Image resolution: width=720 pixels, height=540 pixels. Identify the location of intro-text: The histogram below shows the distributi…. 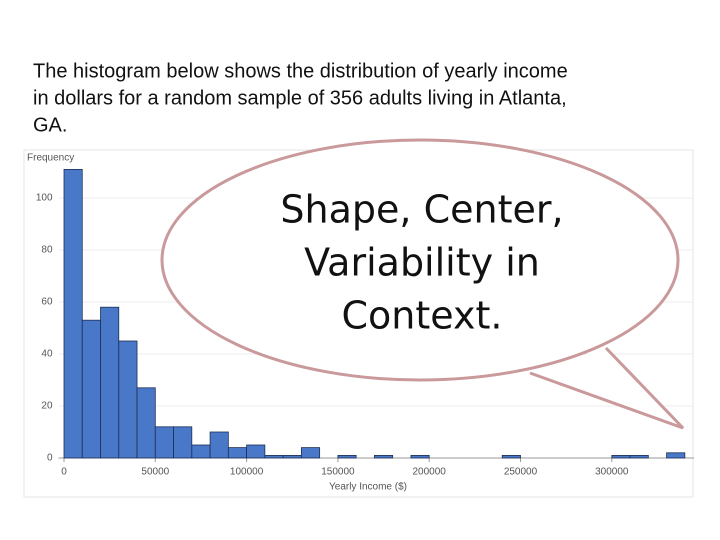
(300, 71).